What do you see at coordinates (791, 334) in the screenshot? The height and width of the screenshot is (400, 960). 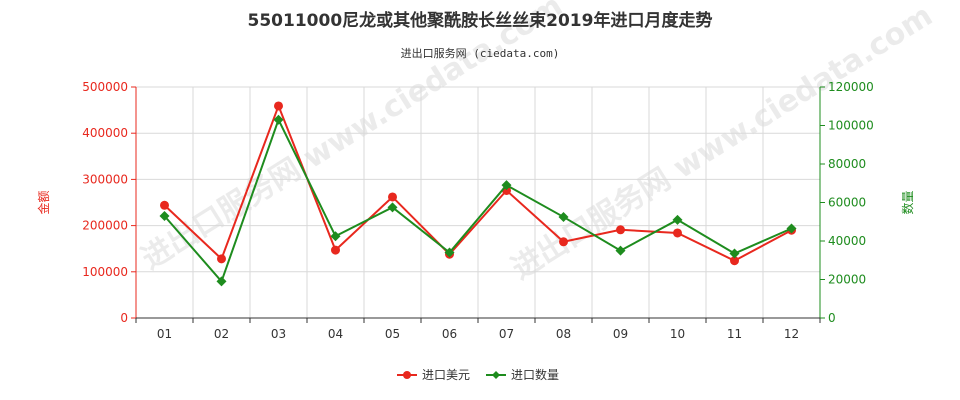 I see `x-tick-label: 12` at bounding box center [791, 334].